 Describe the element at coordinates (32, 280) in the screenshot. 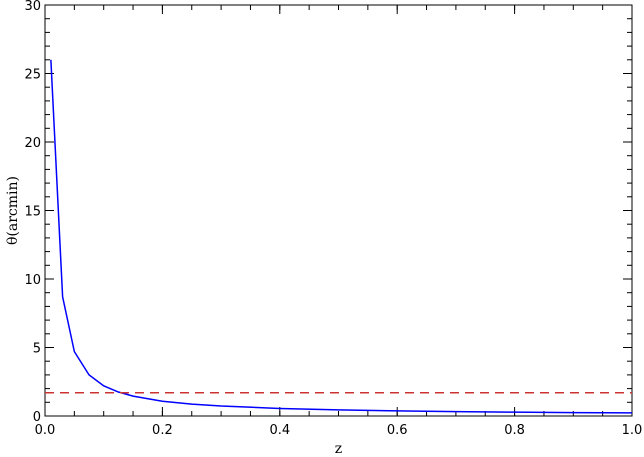

I see `y-tick-label: 10` at that location.